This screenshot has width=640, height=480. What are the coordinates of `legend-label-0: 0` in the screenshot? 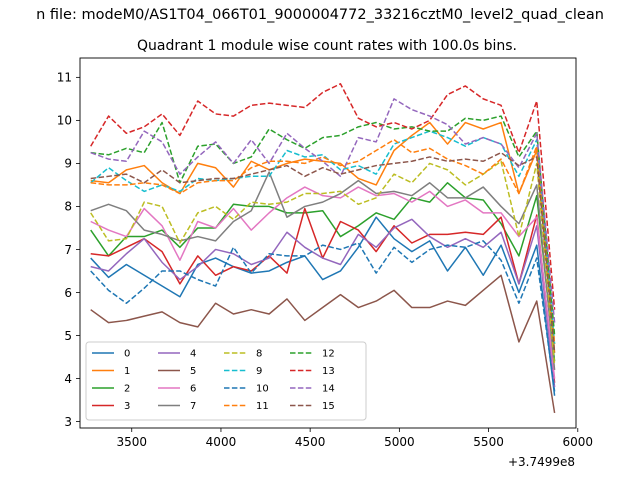 It's located at (127, 354).